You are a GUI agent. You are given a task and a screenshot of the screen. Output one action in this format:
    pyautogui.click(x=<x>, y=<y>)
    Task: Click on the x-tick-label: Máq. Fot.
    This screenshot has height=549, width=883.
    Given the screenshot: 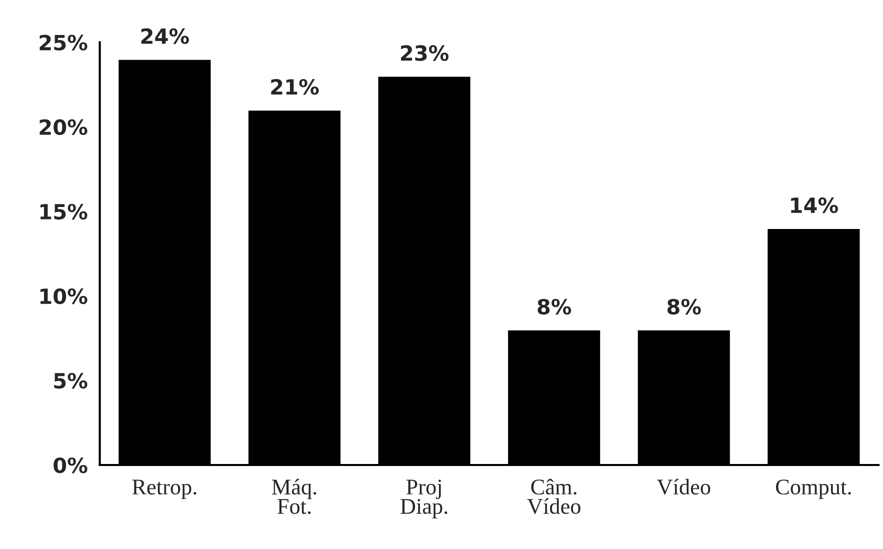 What is the action you would take?
    pyautogui.click(x=294, y=496)
    